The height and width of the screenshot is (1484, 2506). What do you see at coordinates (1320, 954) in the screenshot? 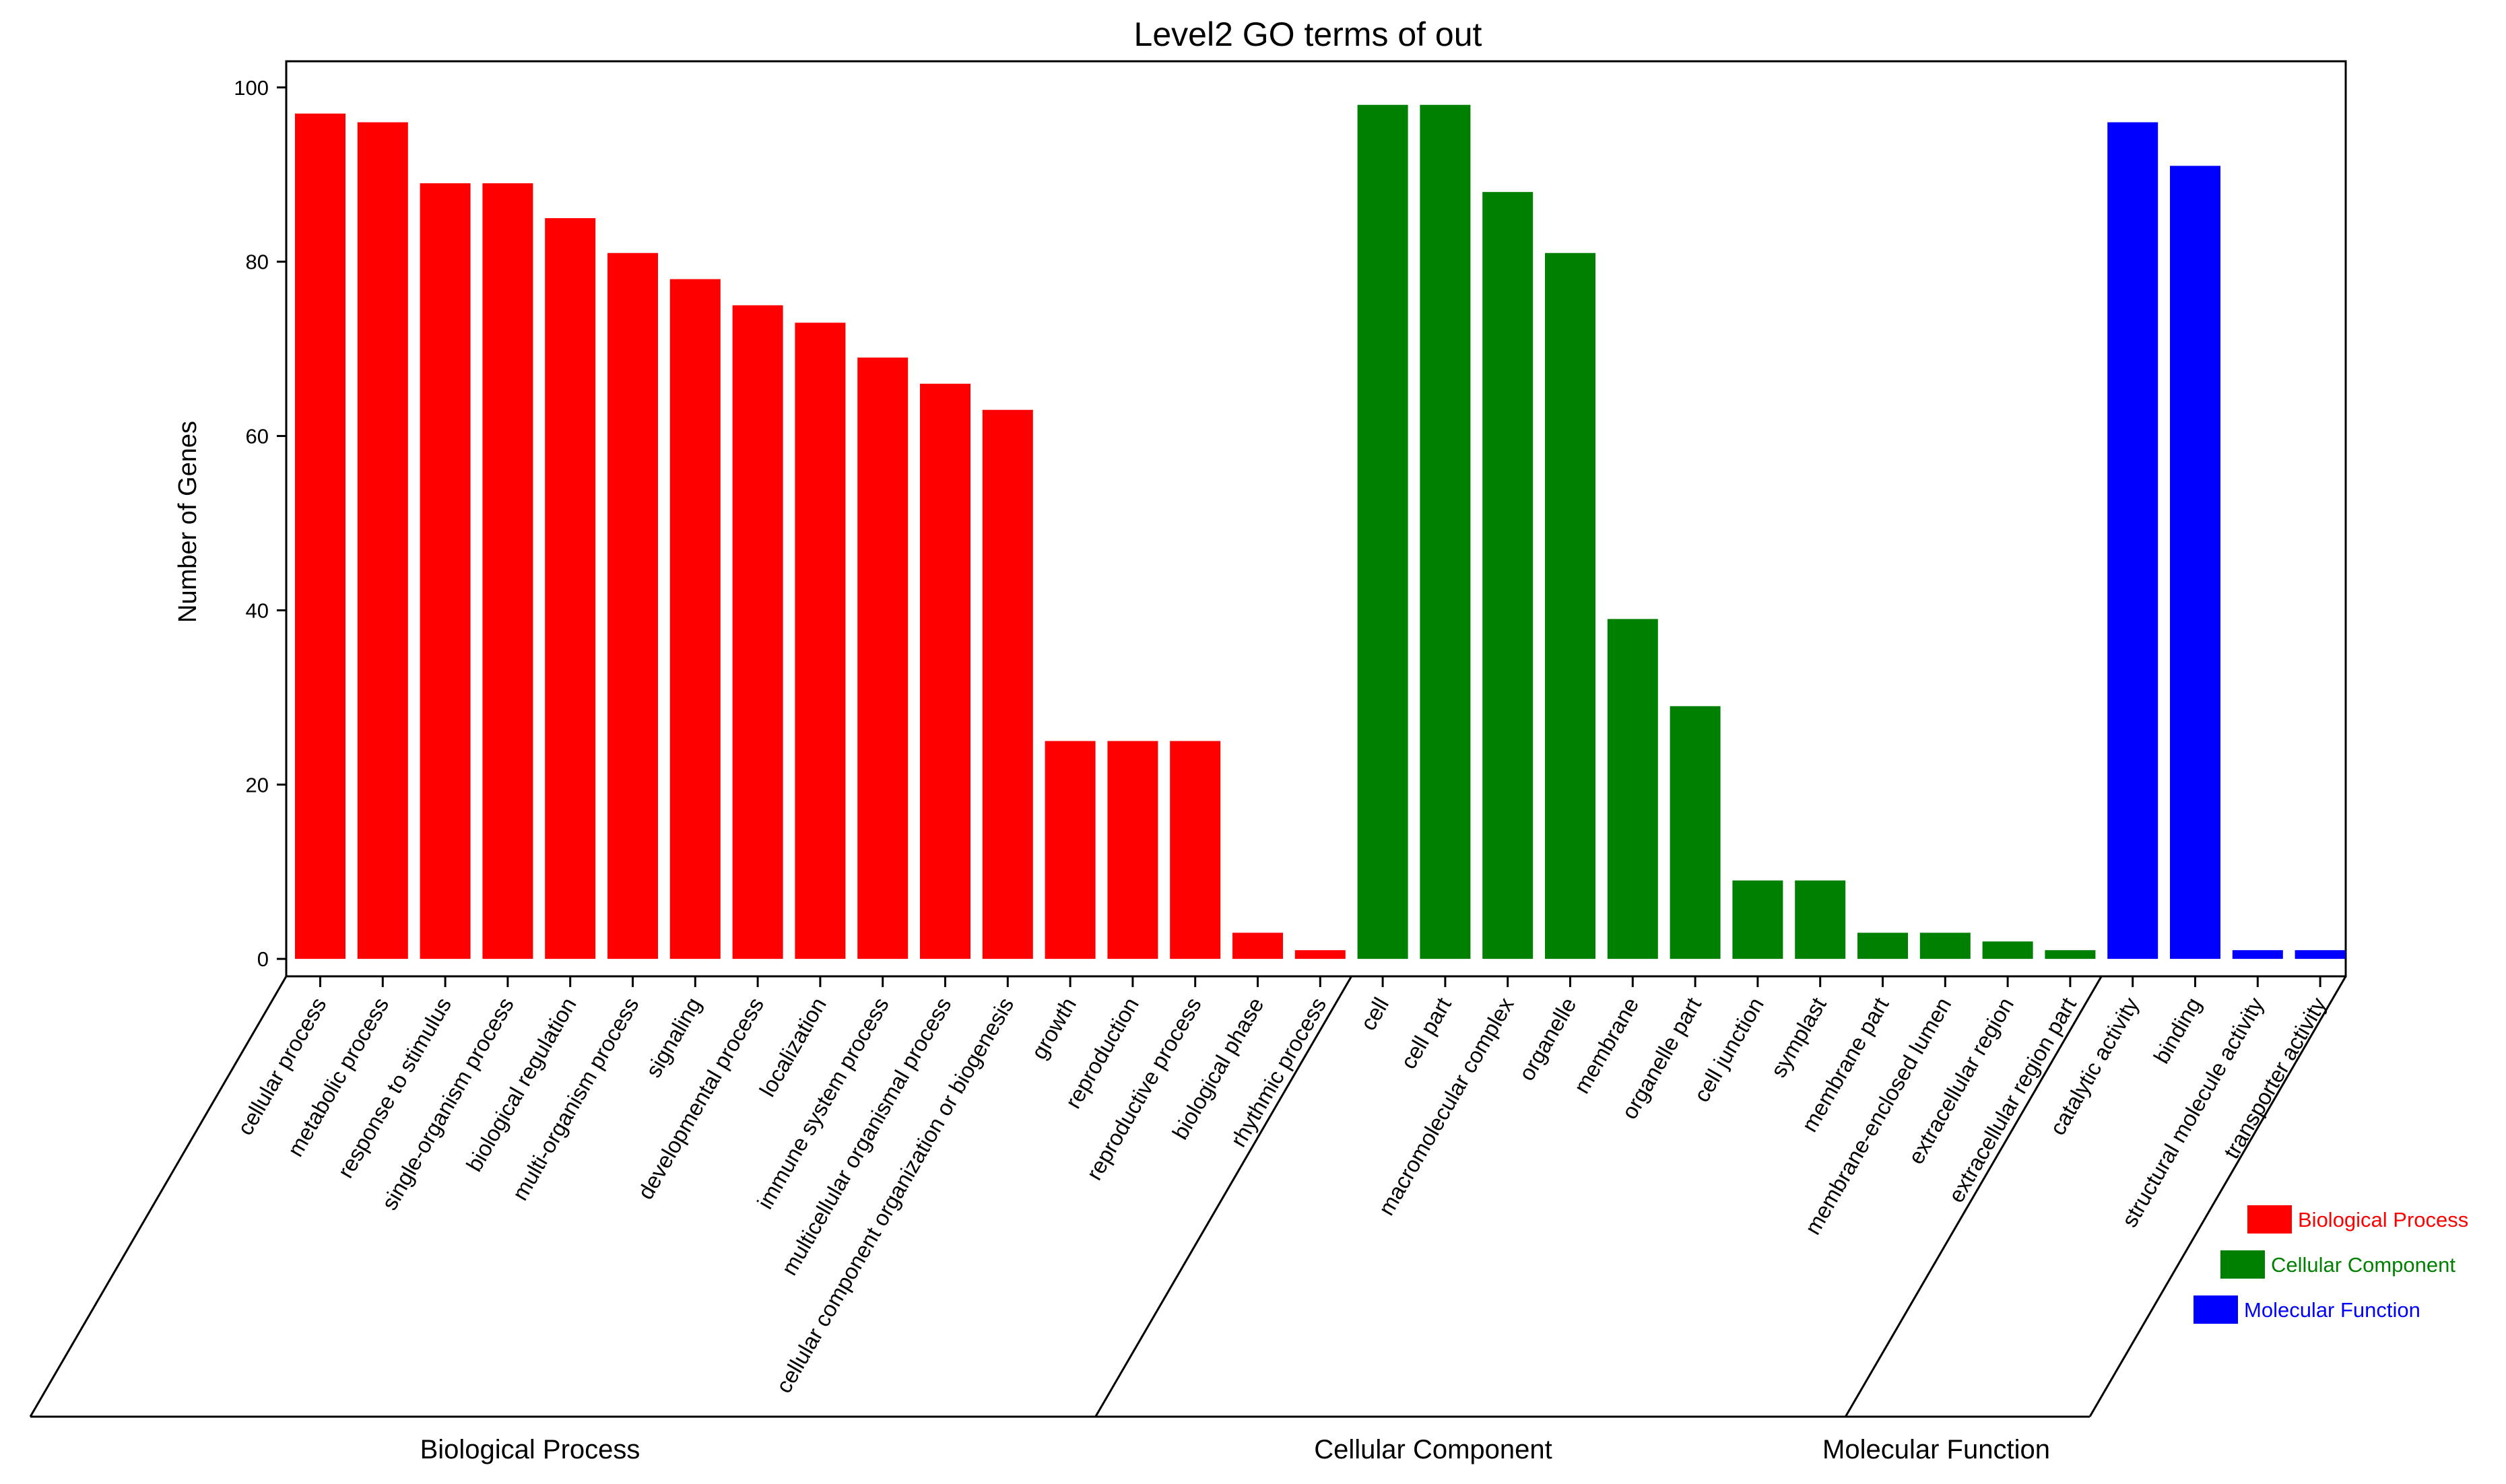
I see `bar-rhythmic-process` at bounding box center [1320, 954].